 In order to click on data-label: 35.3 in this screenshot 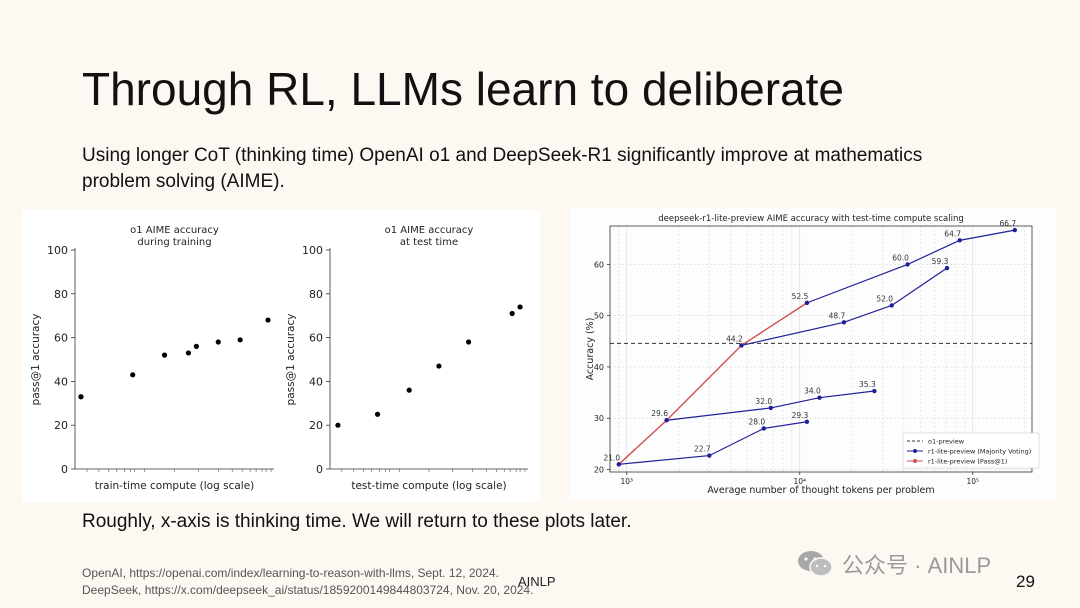, I will do `click(867, 384)`.